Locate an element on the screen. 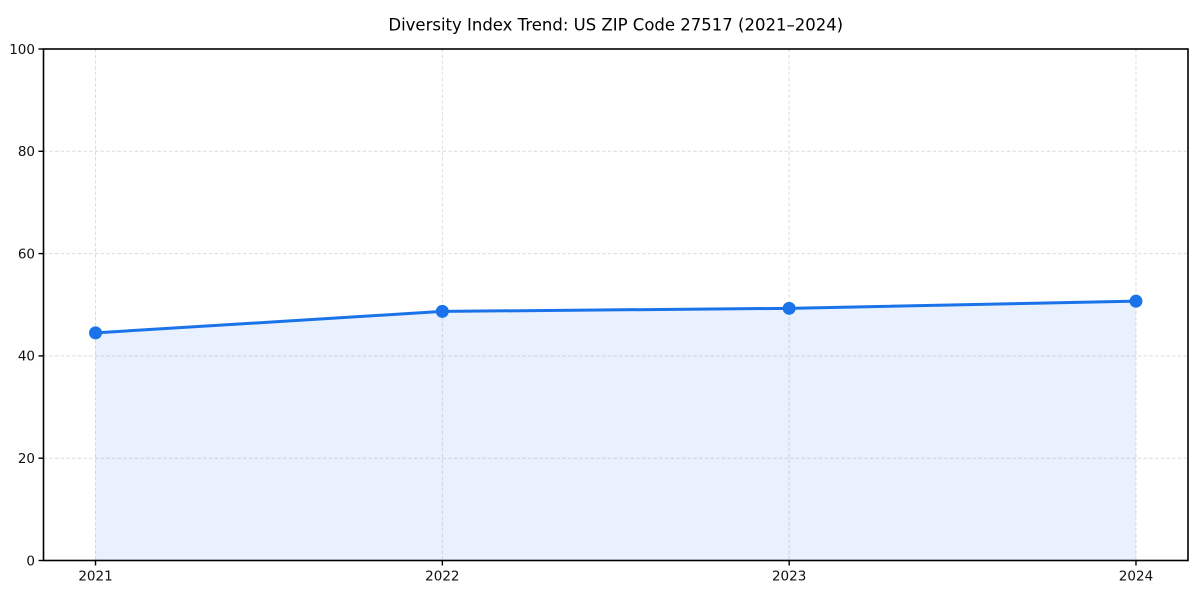 The height and width of the screenshot is (600, 1200). y-tick-label: 100 is located at coordinates (22, 50).